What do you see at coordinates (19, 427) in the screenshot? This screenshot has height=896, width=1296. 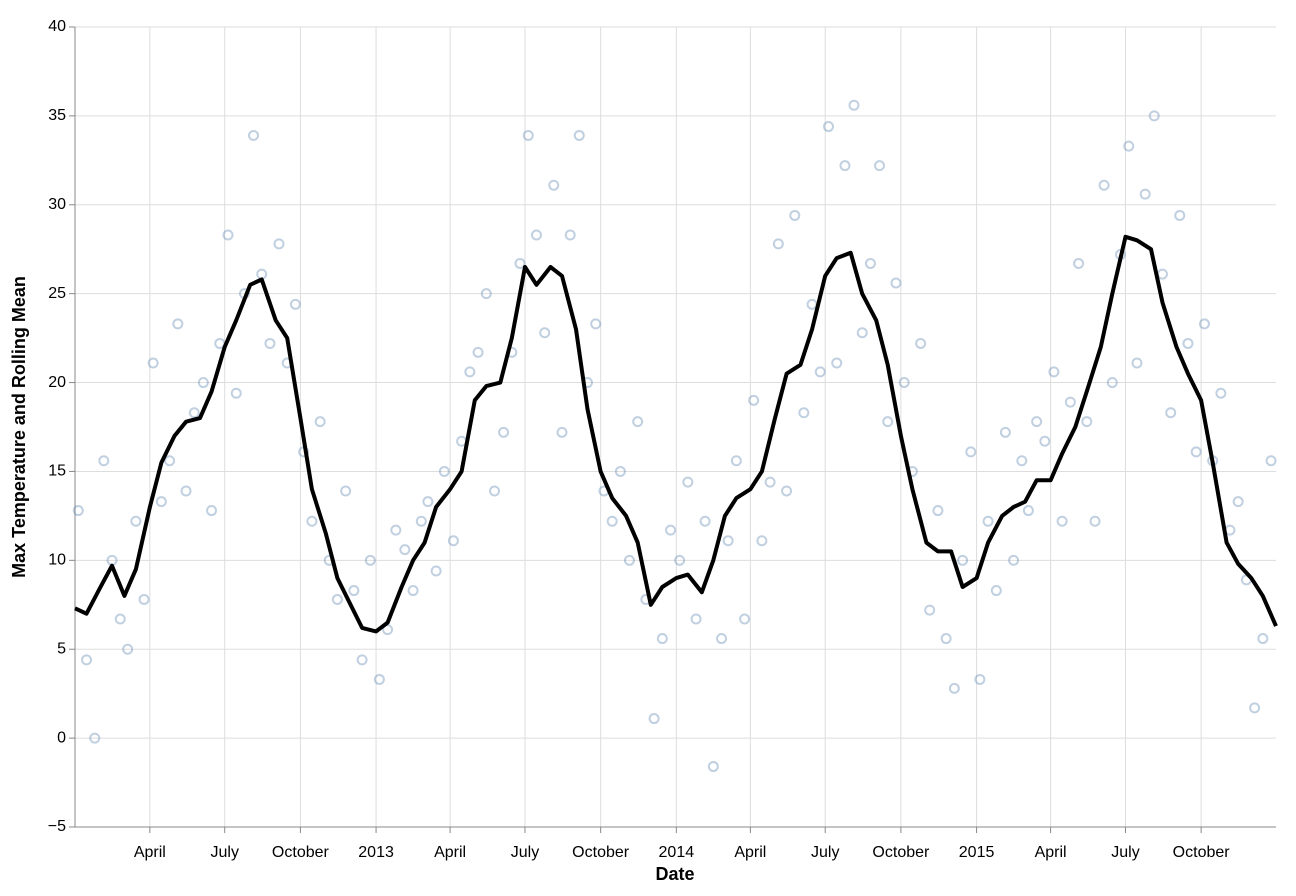 I see `y-axis-title: Max Temperature and Rolling Mean` at bounding box center [19, 427].